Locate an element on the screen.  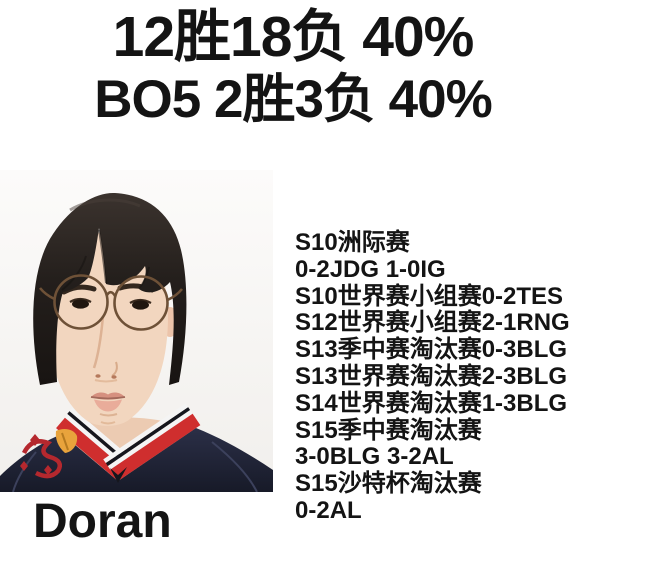
round-glasses is located at coordinates (111, 302).